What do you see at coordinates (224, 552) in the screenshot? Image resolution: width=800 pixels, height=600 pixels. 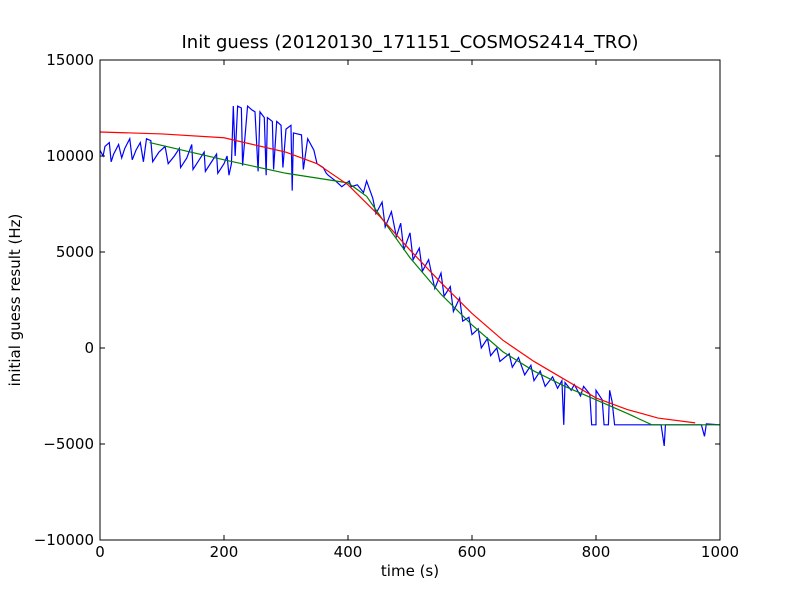 I see `x-tick-label: 200` at bounding box center [224, 552].